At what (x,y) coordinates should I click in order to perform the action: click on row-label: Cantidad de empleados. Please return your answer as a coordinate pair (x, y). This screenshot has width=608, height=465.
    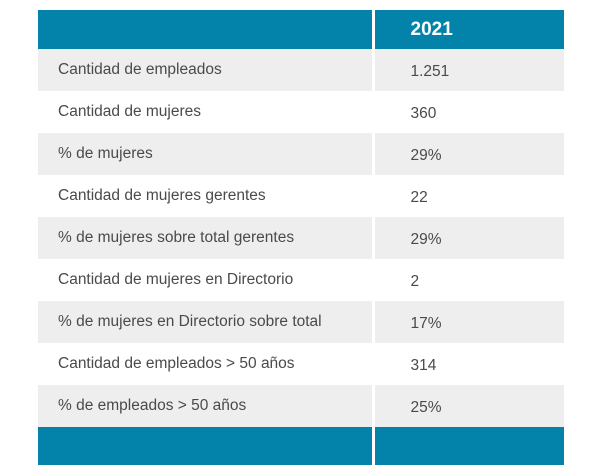
    Looking at the image, I should click on (205, 70).